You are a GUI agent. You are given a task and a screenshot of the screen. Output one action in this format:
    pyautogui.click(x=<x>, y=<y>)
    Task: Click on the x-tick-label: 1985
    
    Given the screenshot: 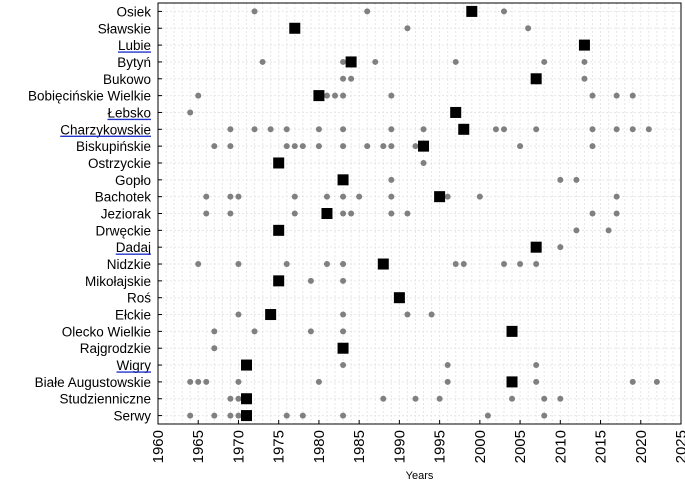 What is the action you would take?
    pyautogui.click(x=359, y=446)
    